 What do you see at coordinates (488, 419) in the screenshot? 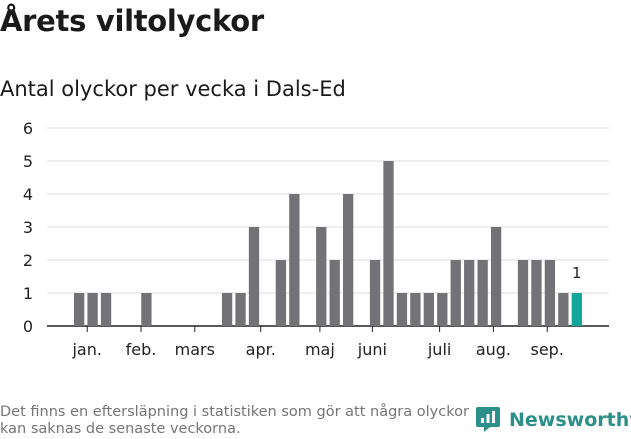
I see `newsworthy-logo-icon` at bounding box center [488, 419].